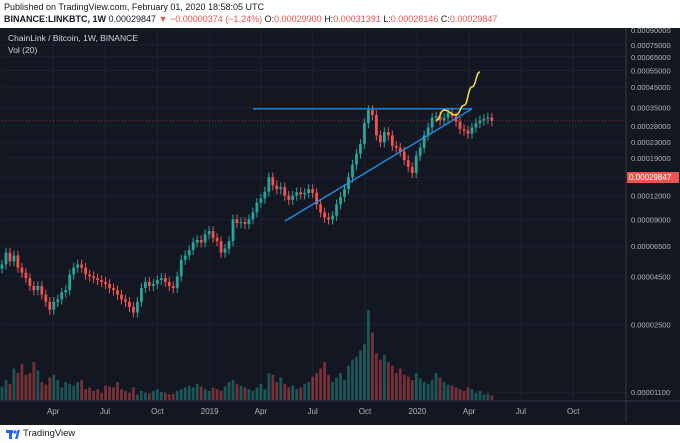  I want to click on close-label: C:, so click(445, 19).